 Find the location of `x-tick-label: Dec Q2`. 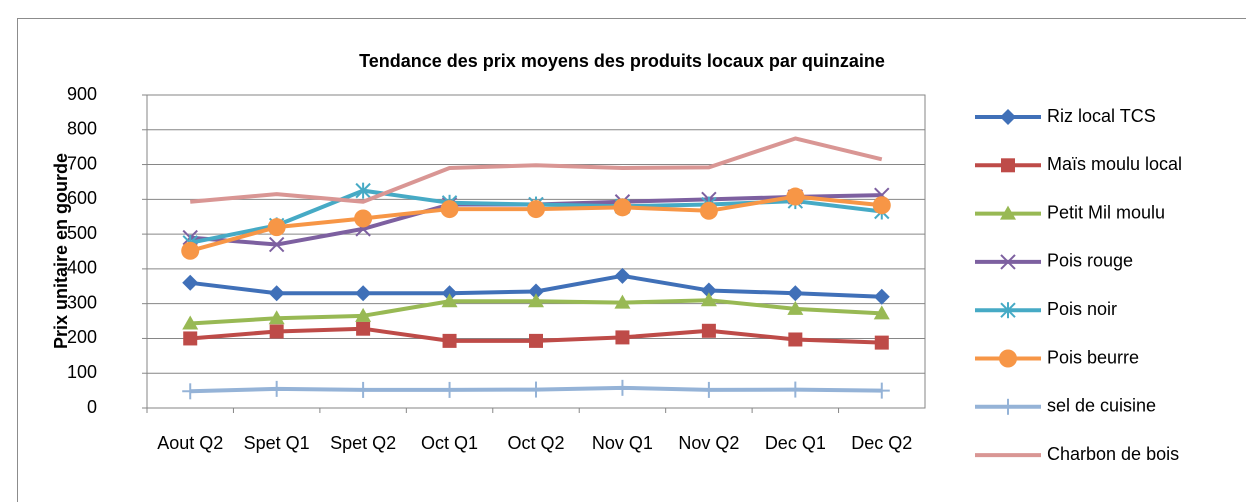

x-tick-label: Dec Q2 is located at coordinates (881, 443).